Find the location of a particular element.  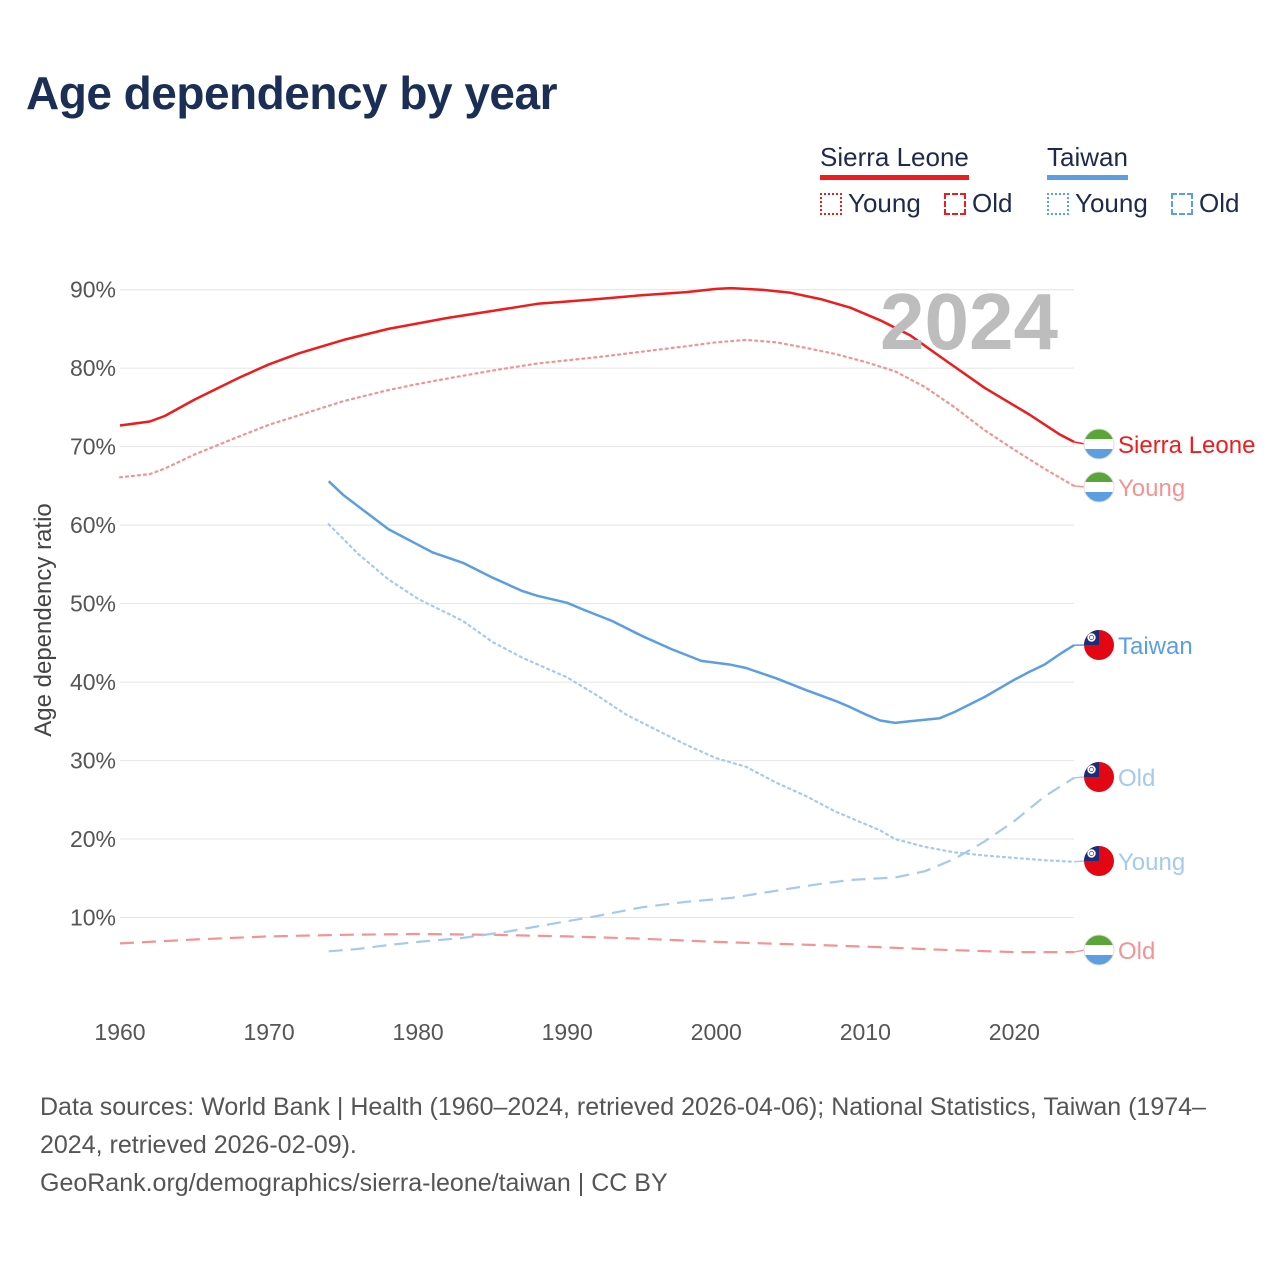

series-end-label: Taiwan is located at coordinates (1155, 646).